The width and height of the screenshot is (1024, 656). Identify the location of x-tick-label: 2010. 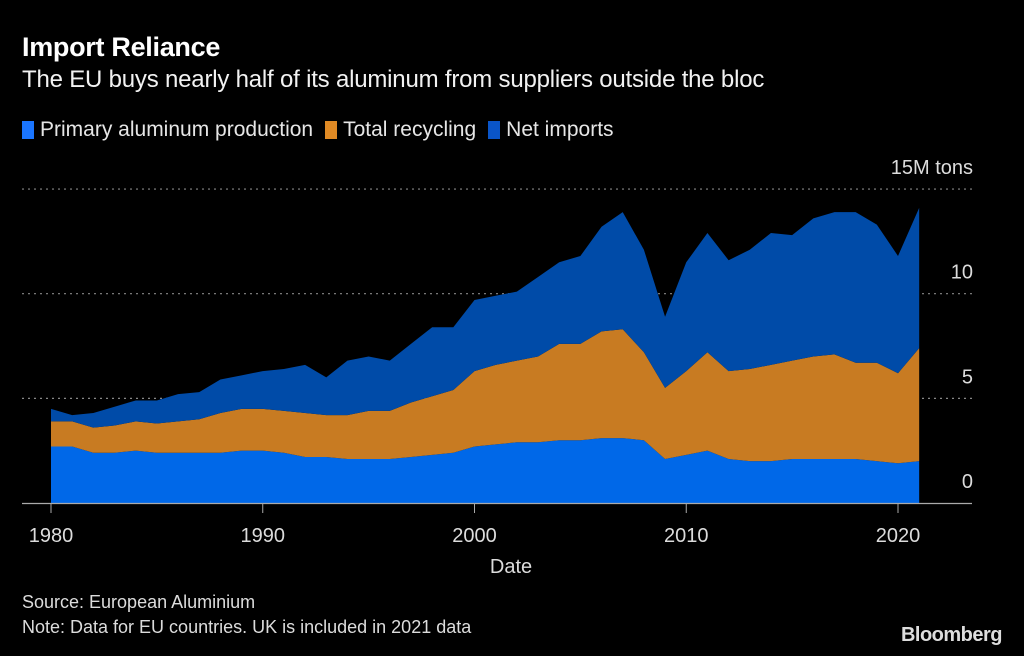
(686, 536).